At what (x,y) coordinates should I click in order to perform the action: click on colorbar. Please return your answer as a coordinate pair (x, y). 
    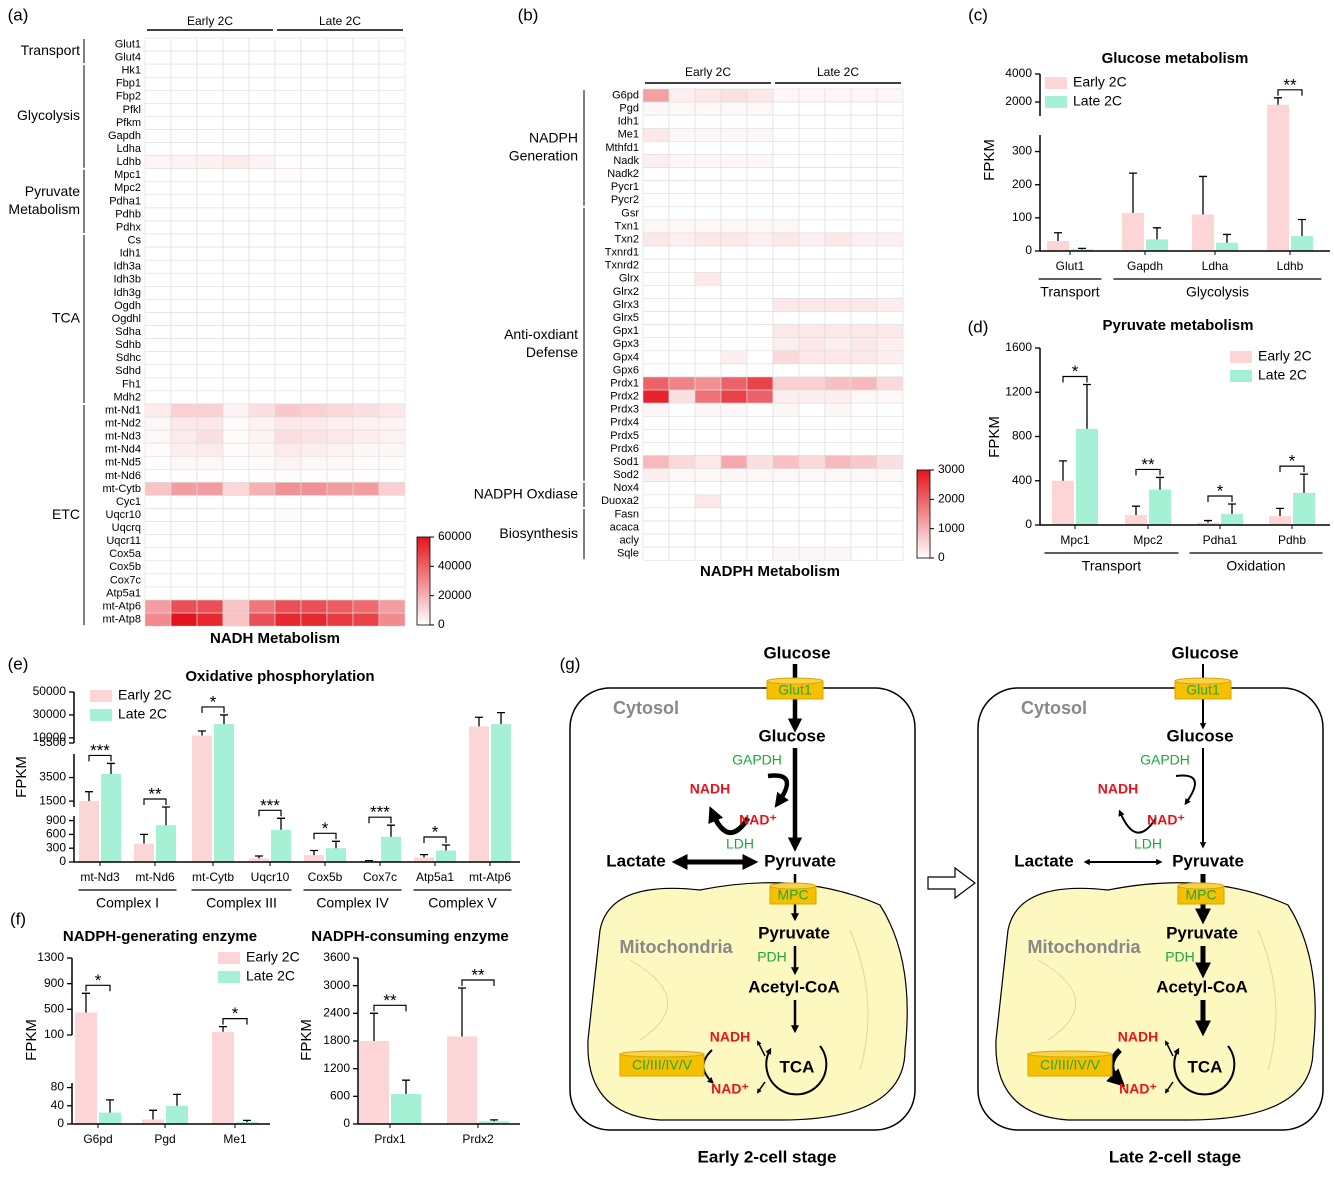
    Looking at the image, I should click on (423, 581).